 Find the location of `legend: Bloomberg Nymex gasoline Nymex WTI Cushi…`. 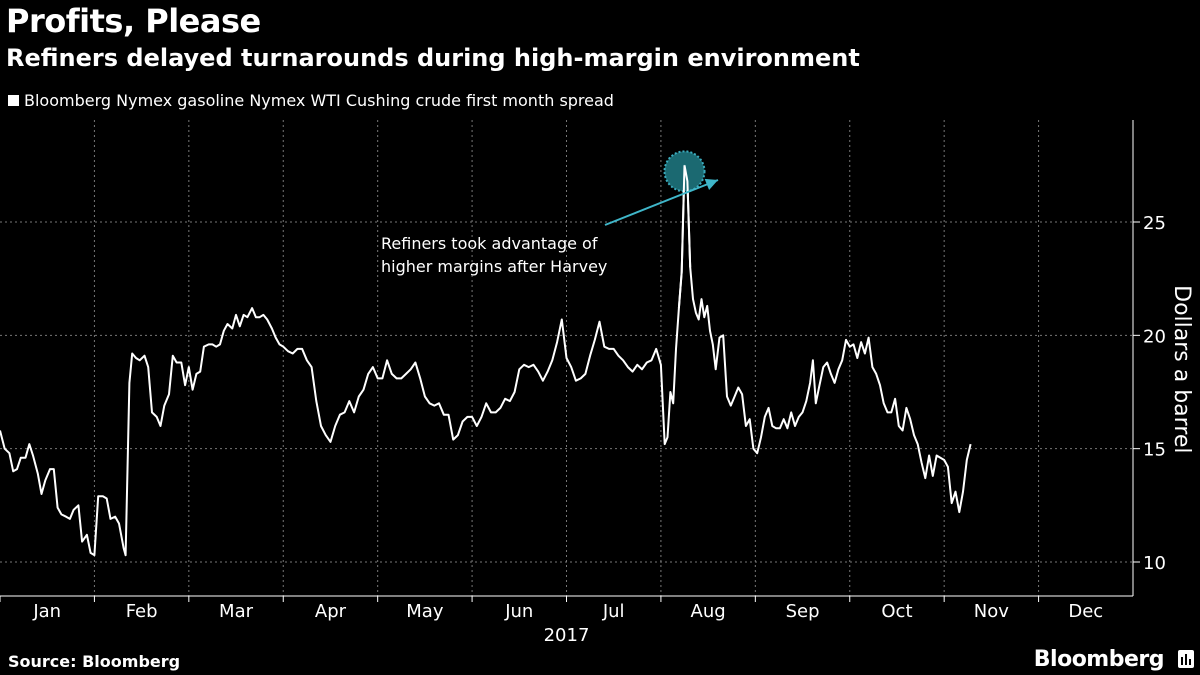

legend: Bloomberg Nymex gasoline Nymex WTI Cushi… is located at coordinates (311, 100).